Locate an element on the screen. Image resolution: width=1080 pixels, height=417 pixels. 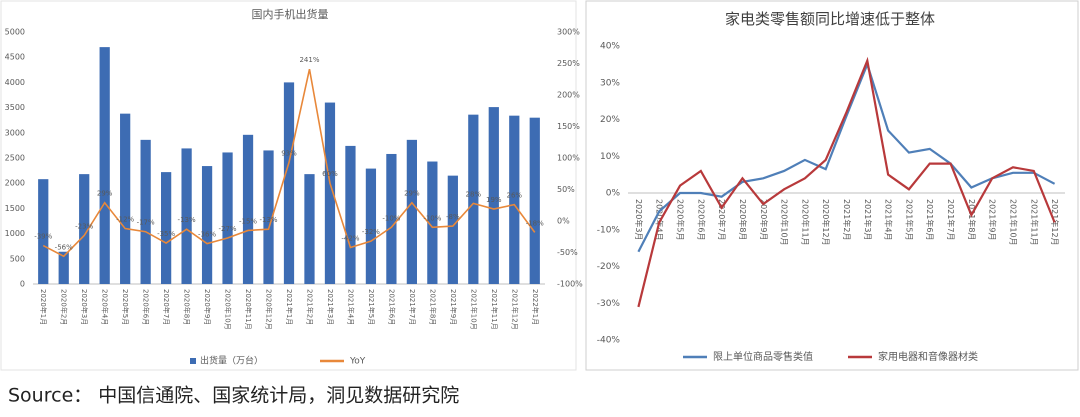
y-tick-label: 1000 is located at coordinates (15, 233).